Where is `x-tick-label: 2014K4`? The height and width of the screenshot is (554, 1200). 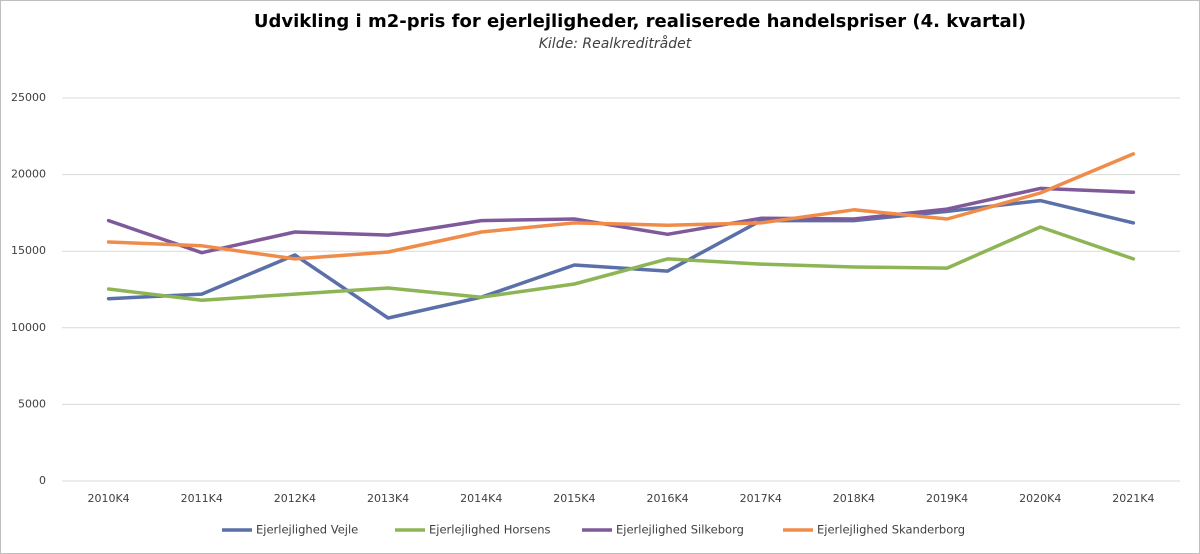
x-tick-label: 2014K4 is located at coordinates (481, 498).